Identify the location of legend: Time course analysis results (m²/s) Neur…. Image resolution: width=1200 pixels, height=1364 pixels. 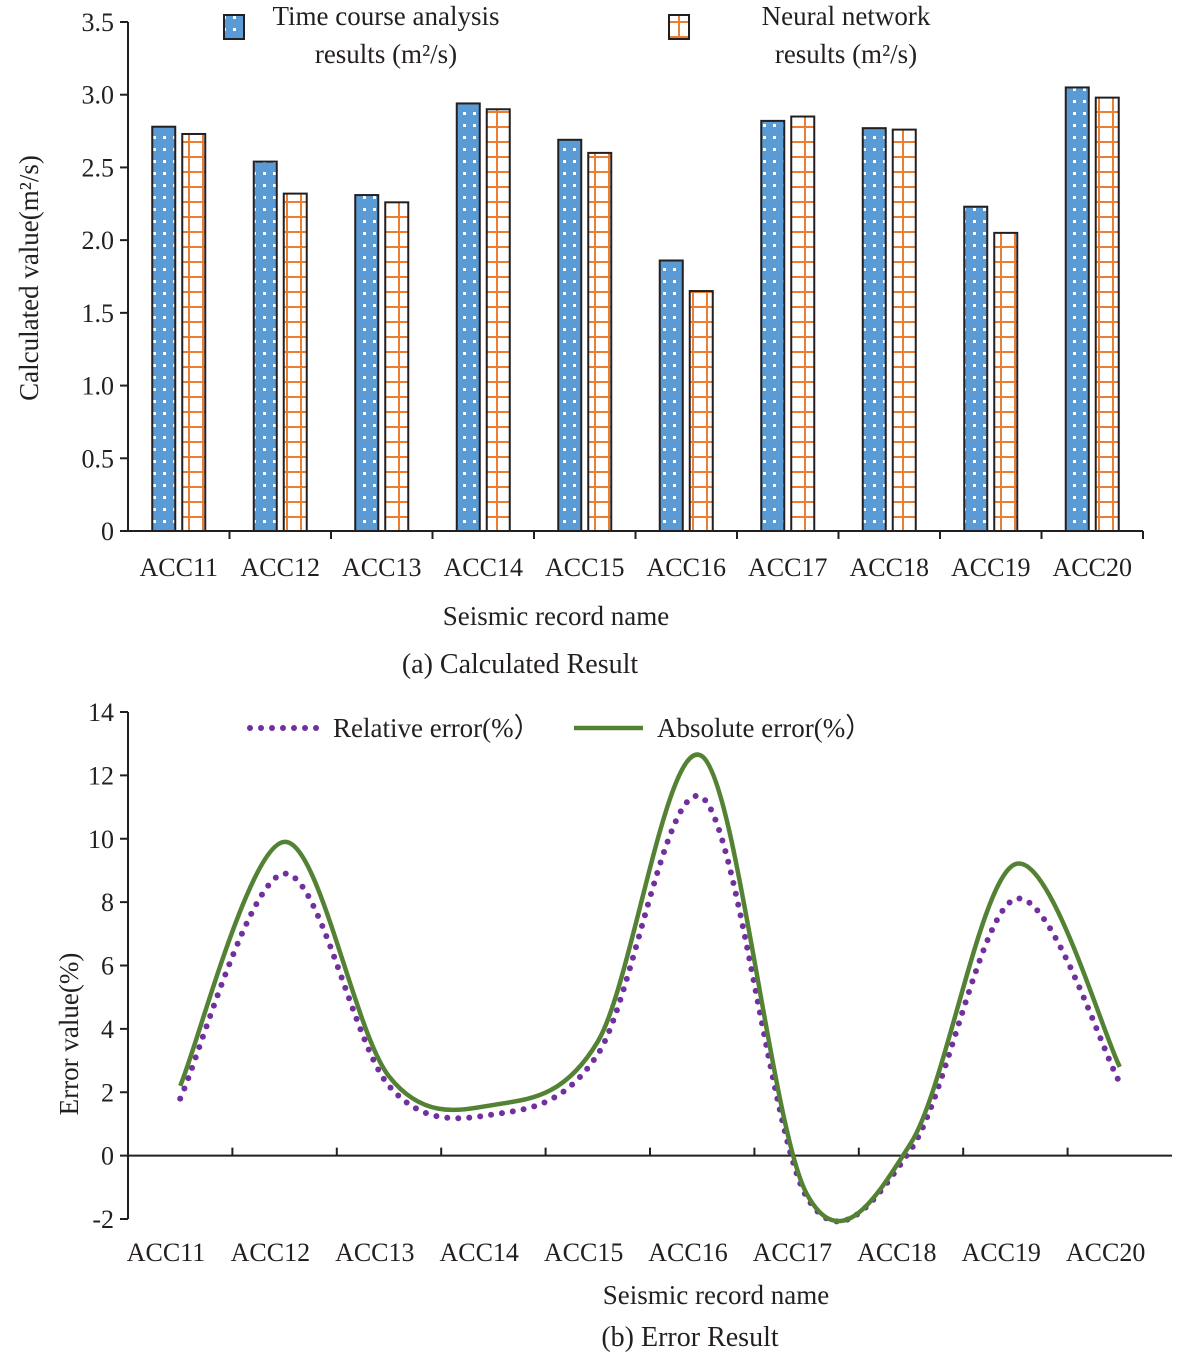
(577, 35).